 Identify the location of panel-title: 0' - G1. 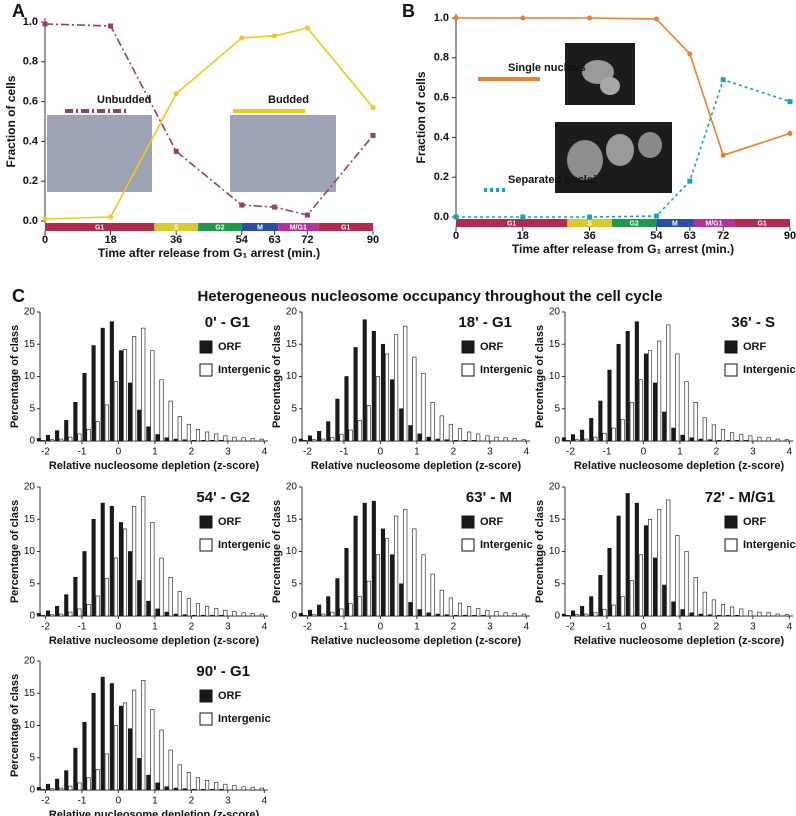
(227, 322).